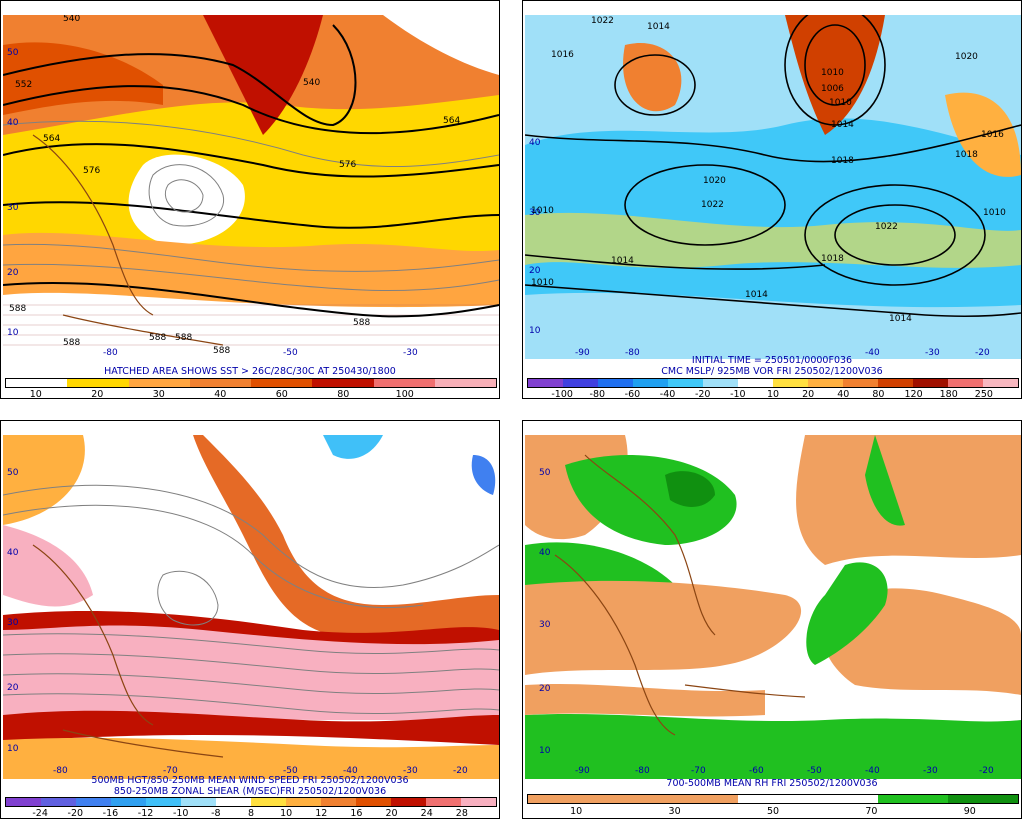  What do you see at coordinates (772, 371) in the screenshot?
I see `panel-caption-line2: CMC MSLP/ 925MB VOR FRI 250502/1200V036` at bounding box center [772, 371].